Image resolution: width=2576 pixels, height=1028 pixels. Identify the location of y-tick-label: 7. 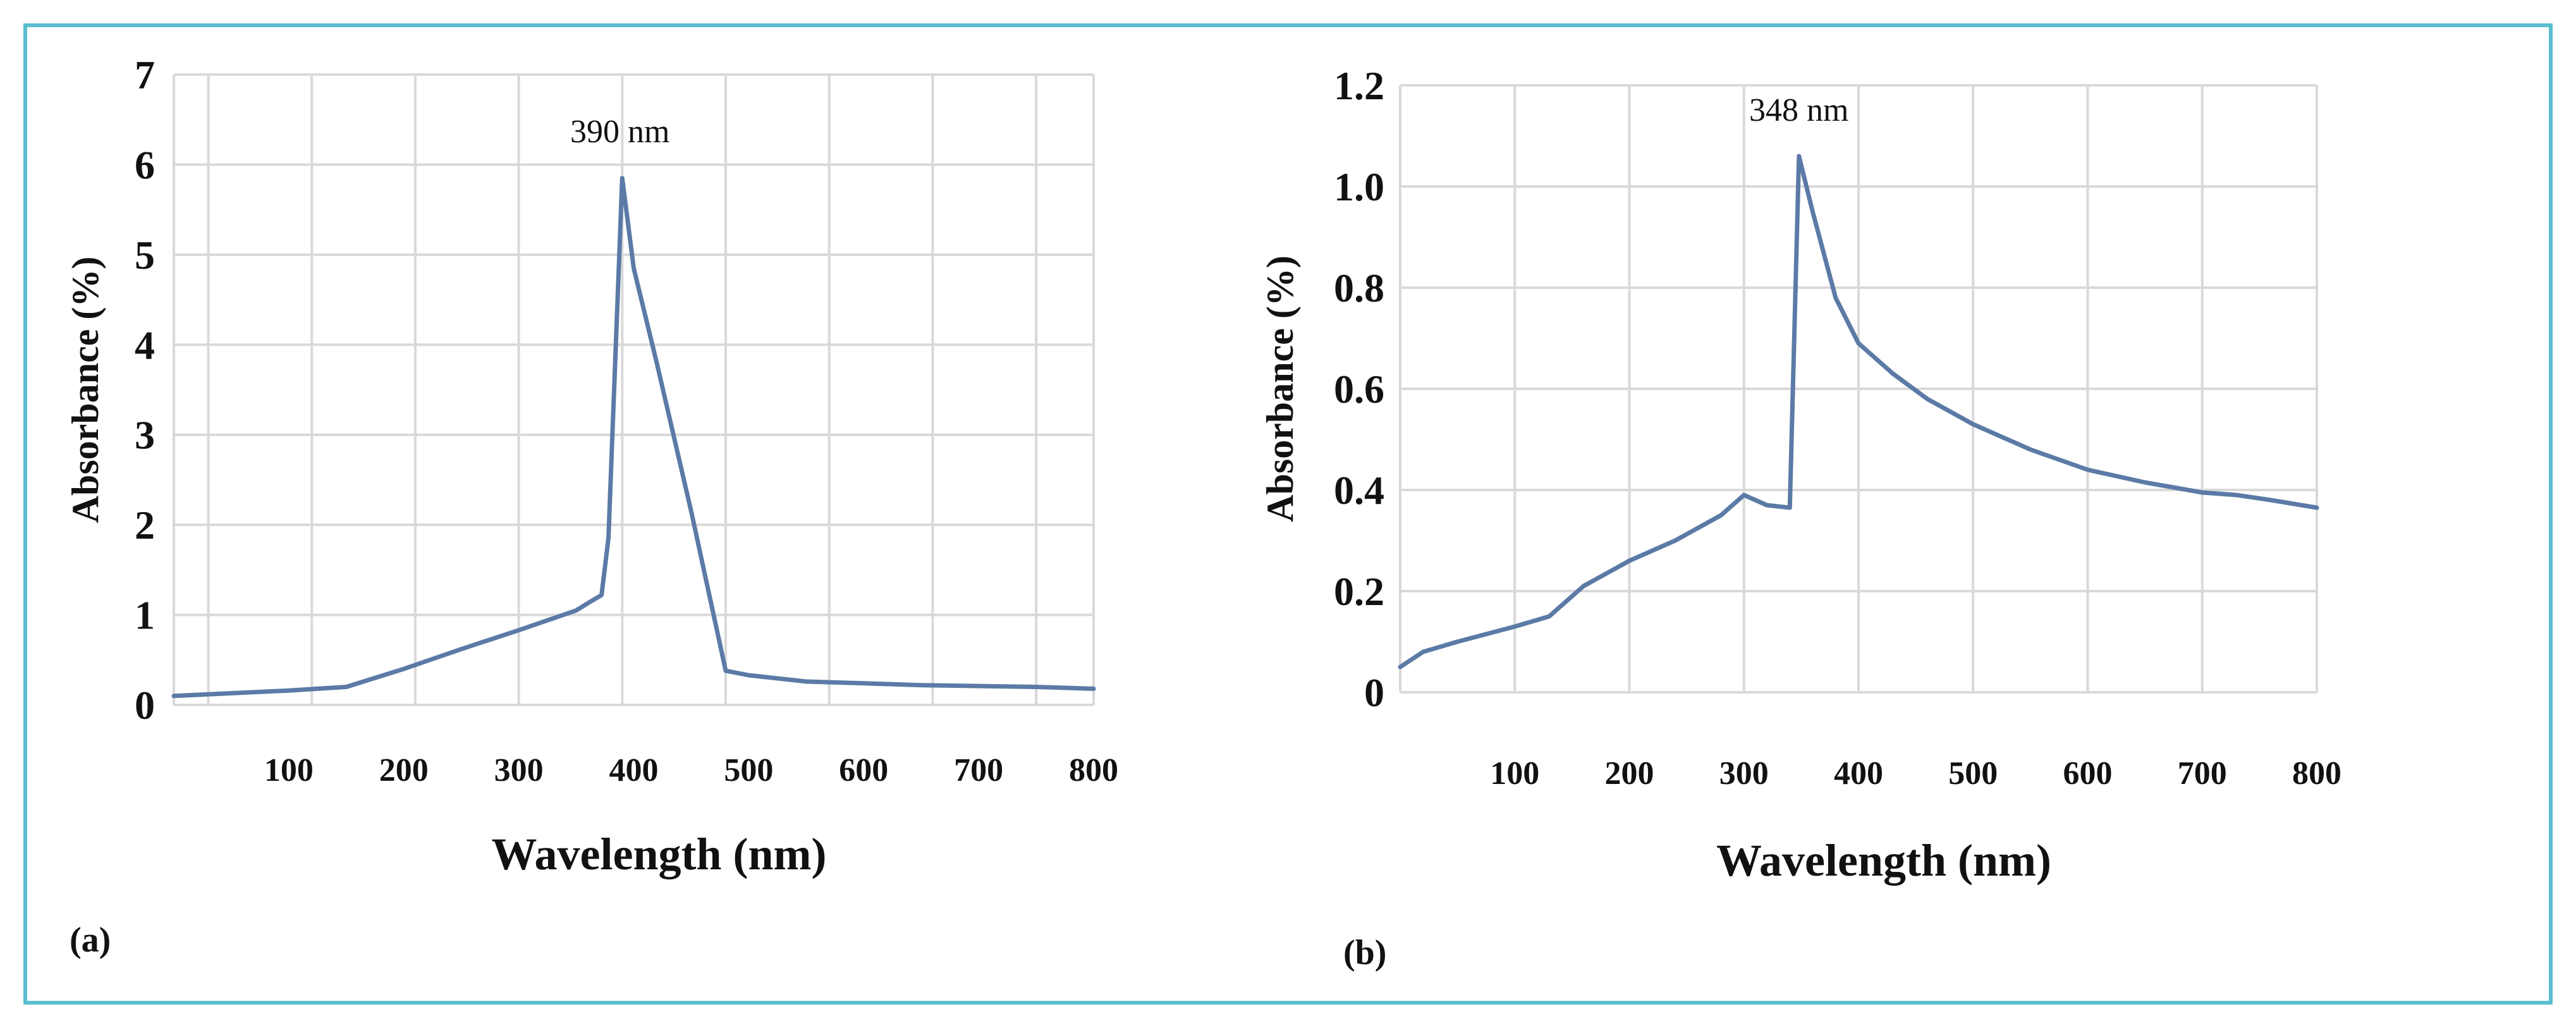
(145, 74).